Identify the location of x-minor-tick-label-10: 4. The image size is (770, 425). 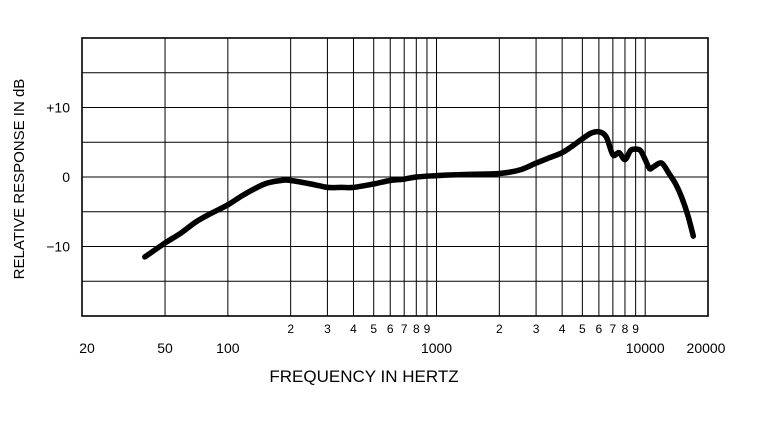
(562, 329).